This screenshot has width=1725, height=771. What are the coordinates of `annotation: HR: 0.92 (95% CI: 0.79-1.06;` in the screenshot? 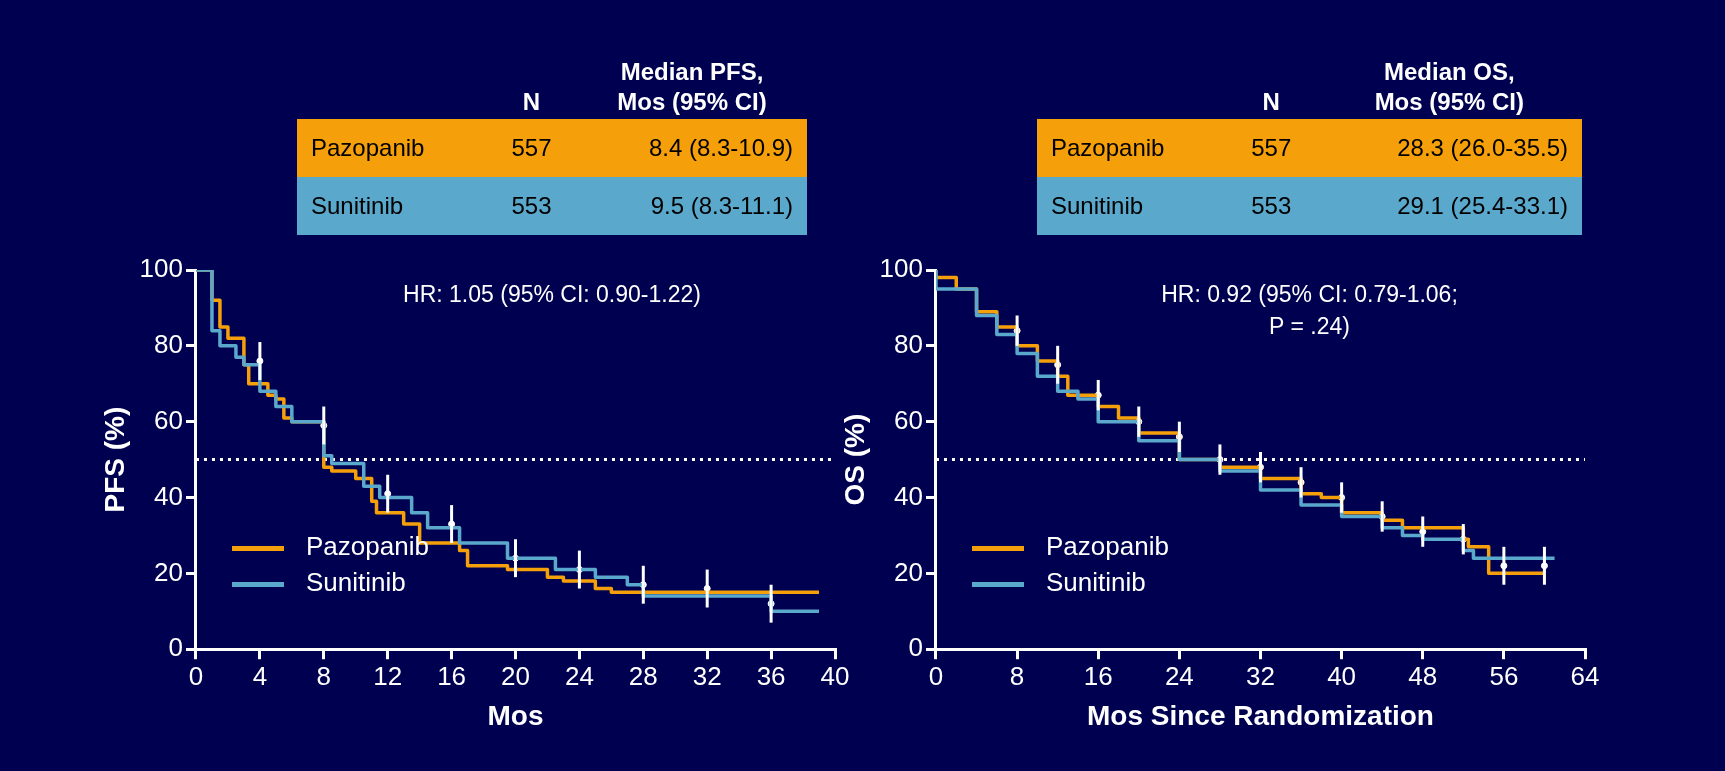 It's located at (1309, 294).